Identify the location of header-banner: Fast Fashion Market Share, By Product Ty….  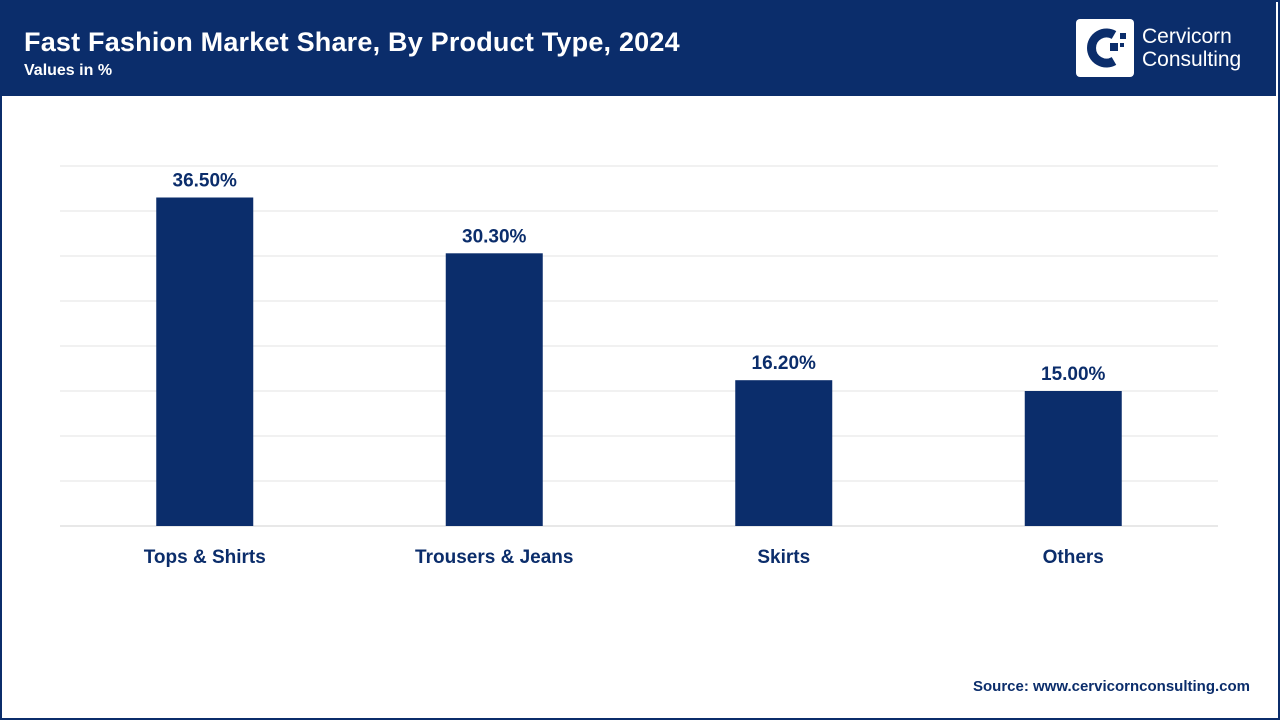
(638, 48).